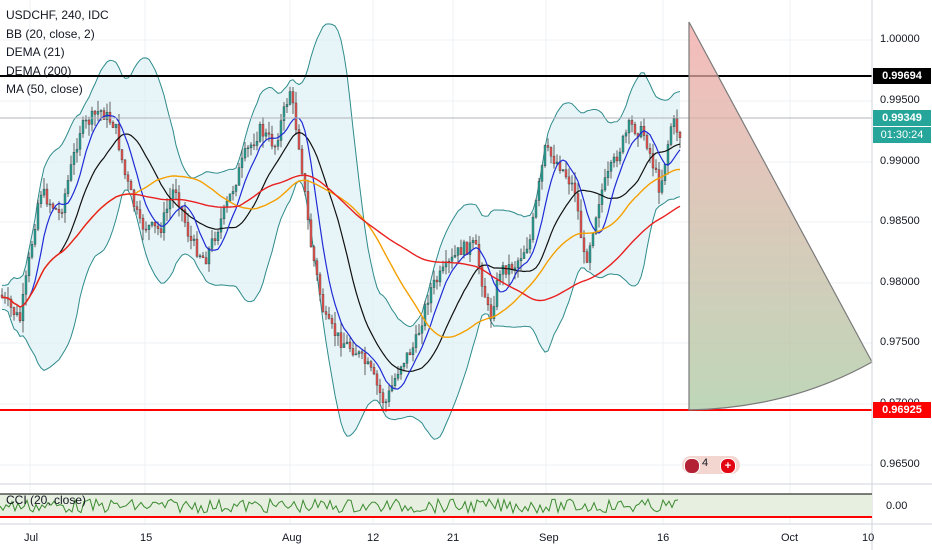 This screenshot has height=550, width=932. What do you see at coordinates (31, 538) in the screenshot?
I see `date-label: Jul` at bounding box center [31, 538].